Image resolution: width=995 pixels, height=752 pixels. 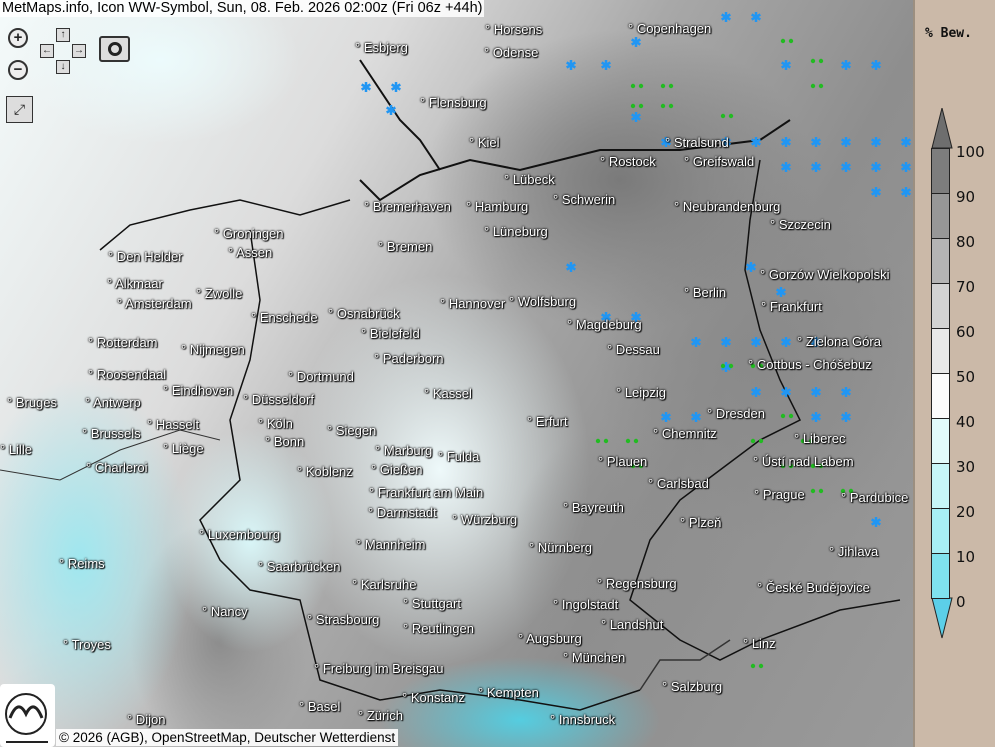 What do you see at coordinates (561, 547) in the screenshot?
I see `city-label: ° Nürnberg` at bounding box center [561, 547].